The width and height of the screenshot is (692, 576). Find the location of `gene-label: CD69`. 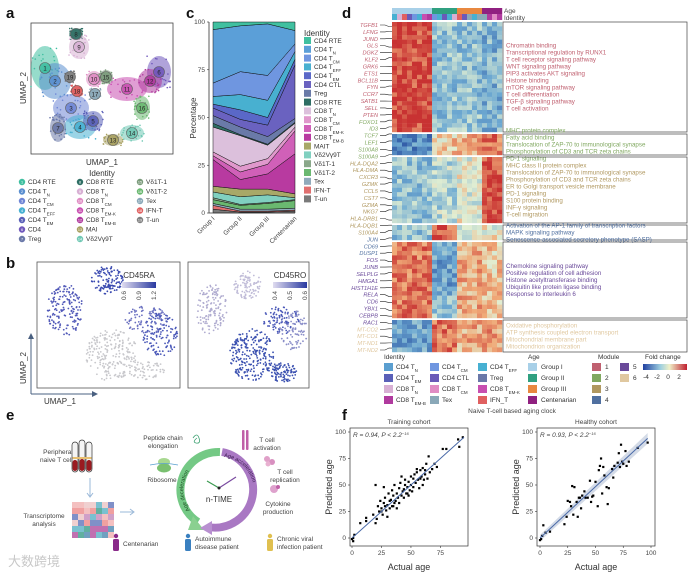

gene-label: CD69 is located at coordinates (371, 247).